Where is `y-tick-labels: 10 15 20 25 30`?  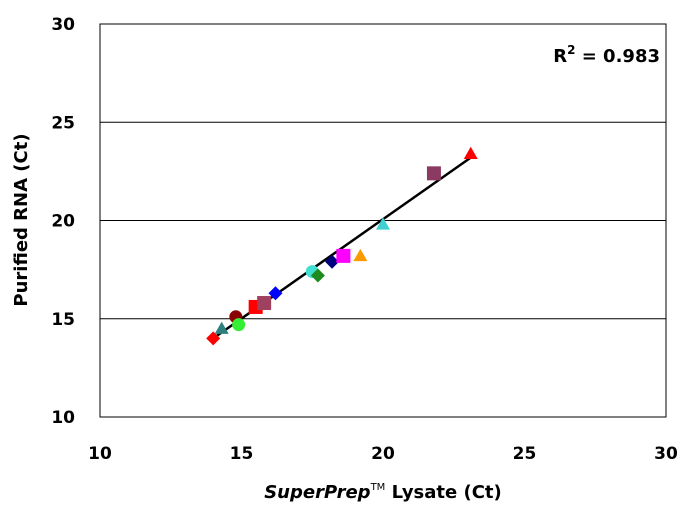 y-tick-labels: 10 15 20 25 30 is located at coordinates (63, 221).